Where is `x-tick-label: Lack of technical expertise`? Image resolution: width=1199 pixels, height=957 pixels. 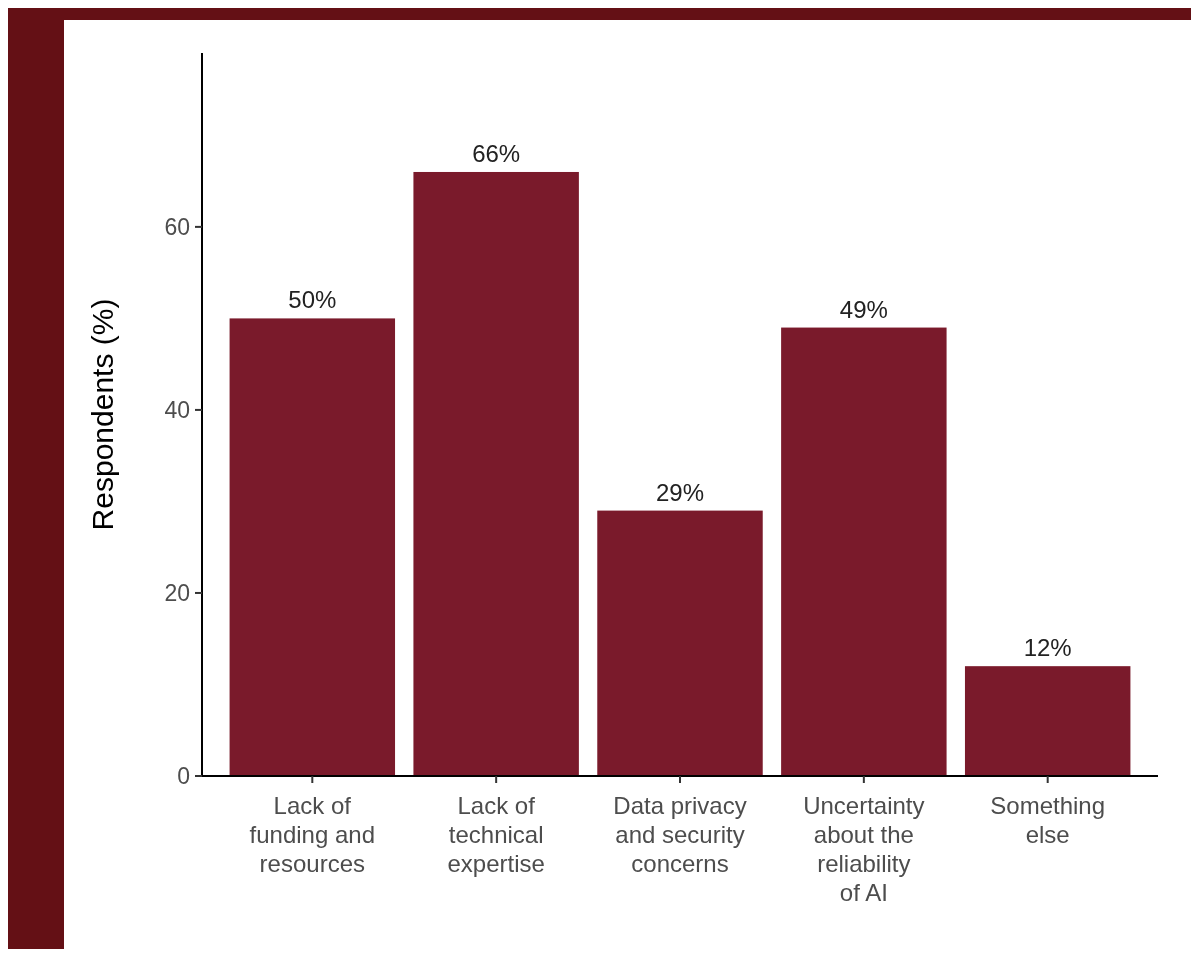
x-tick-label: Lack of technical expertise is located at coordinates (496, 834).